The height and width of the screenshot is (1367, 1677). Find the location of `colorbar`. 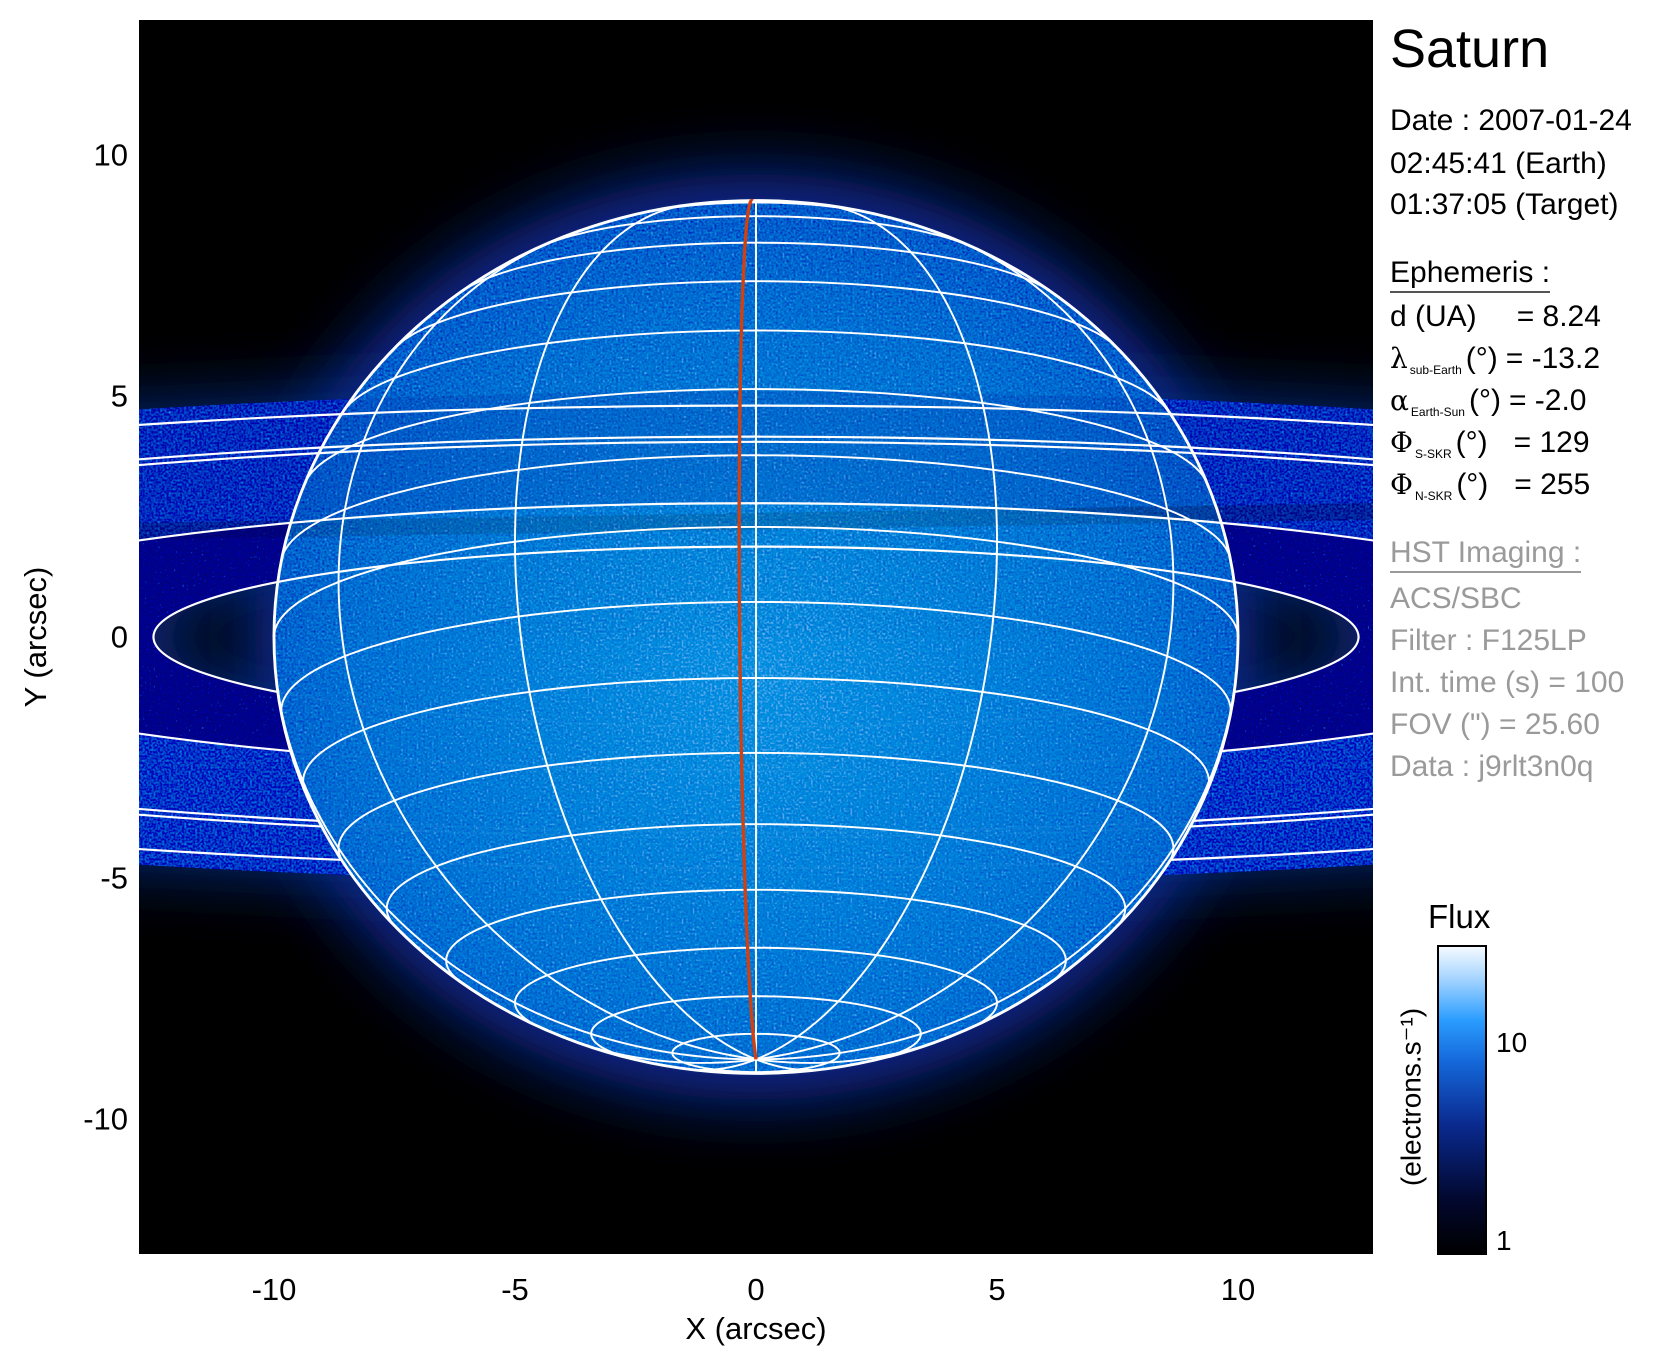

colorbar is located at coordinates (1462, 1100).